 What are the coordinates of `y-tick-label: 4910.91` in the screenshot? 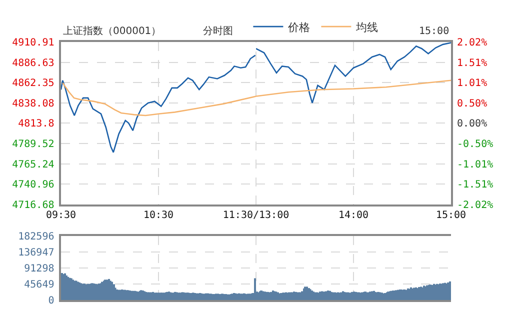 It's located at (33, 43).